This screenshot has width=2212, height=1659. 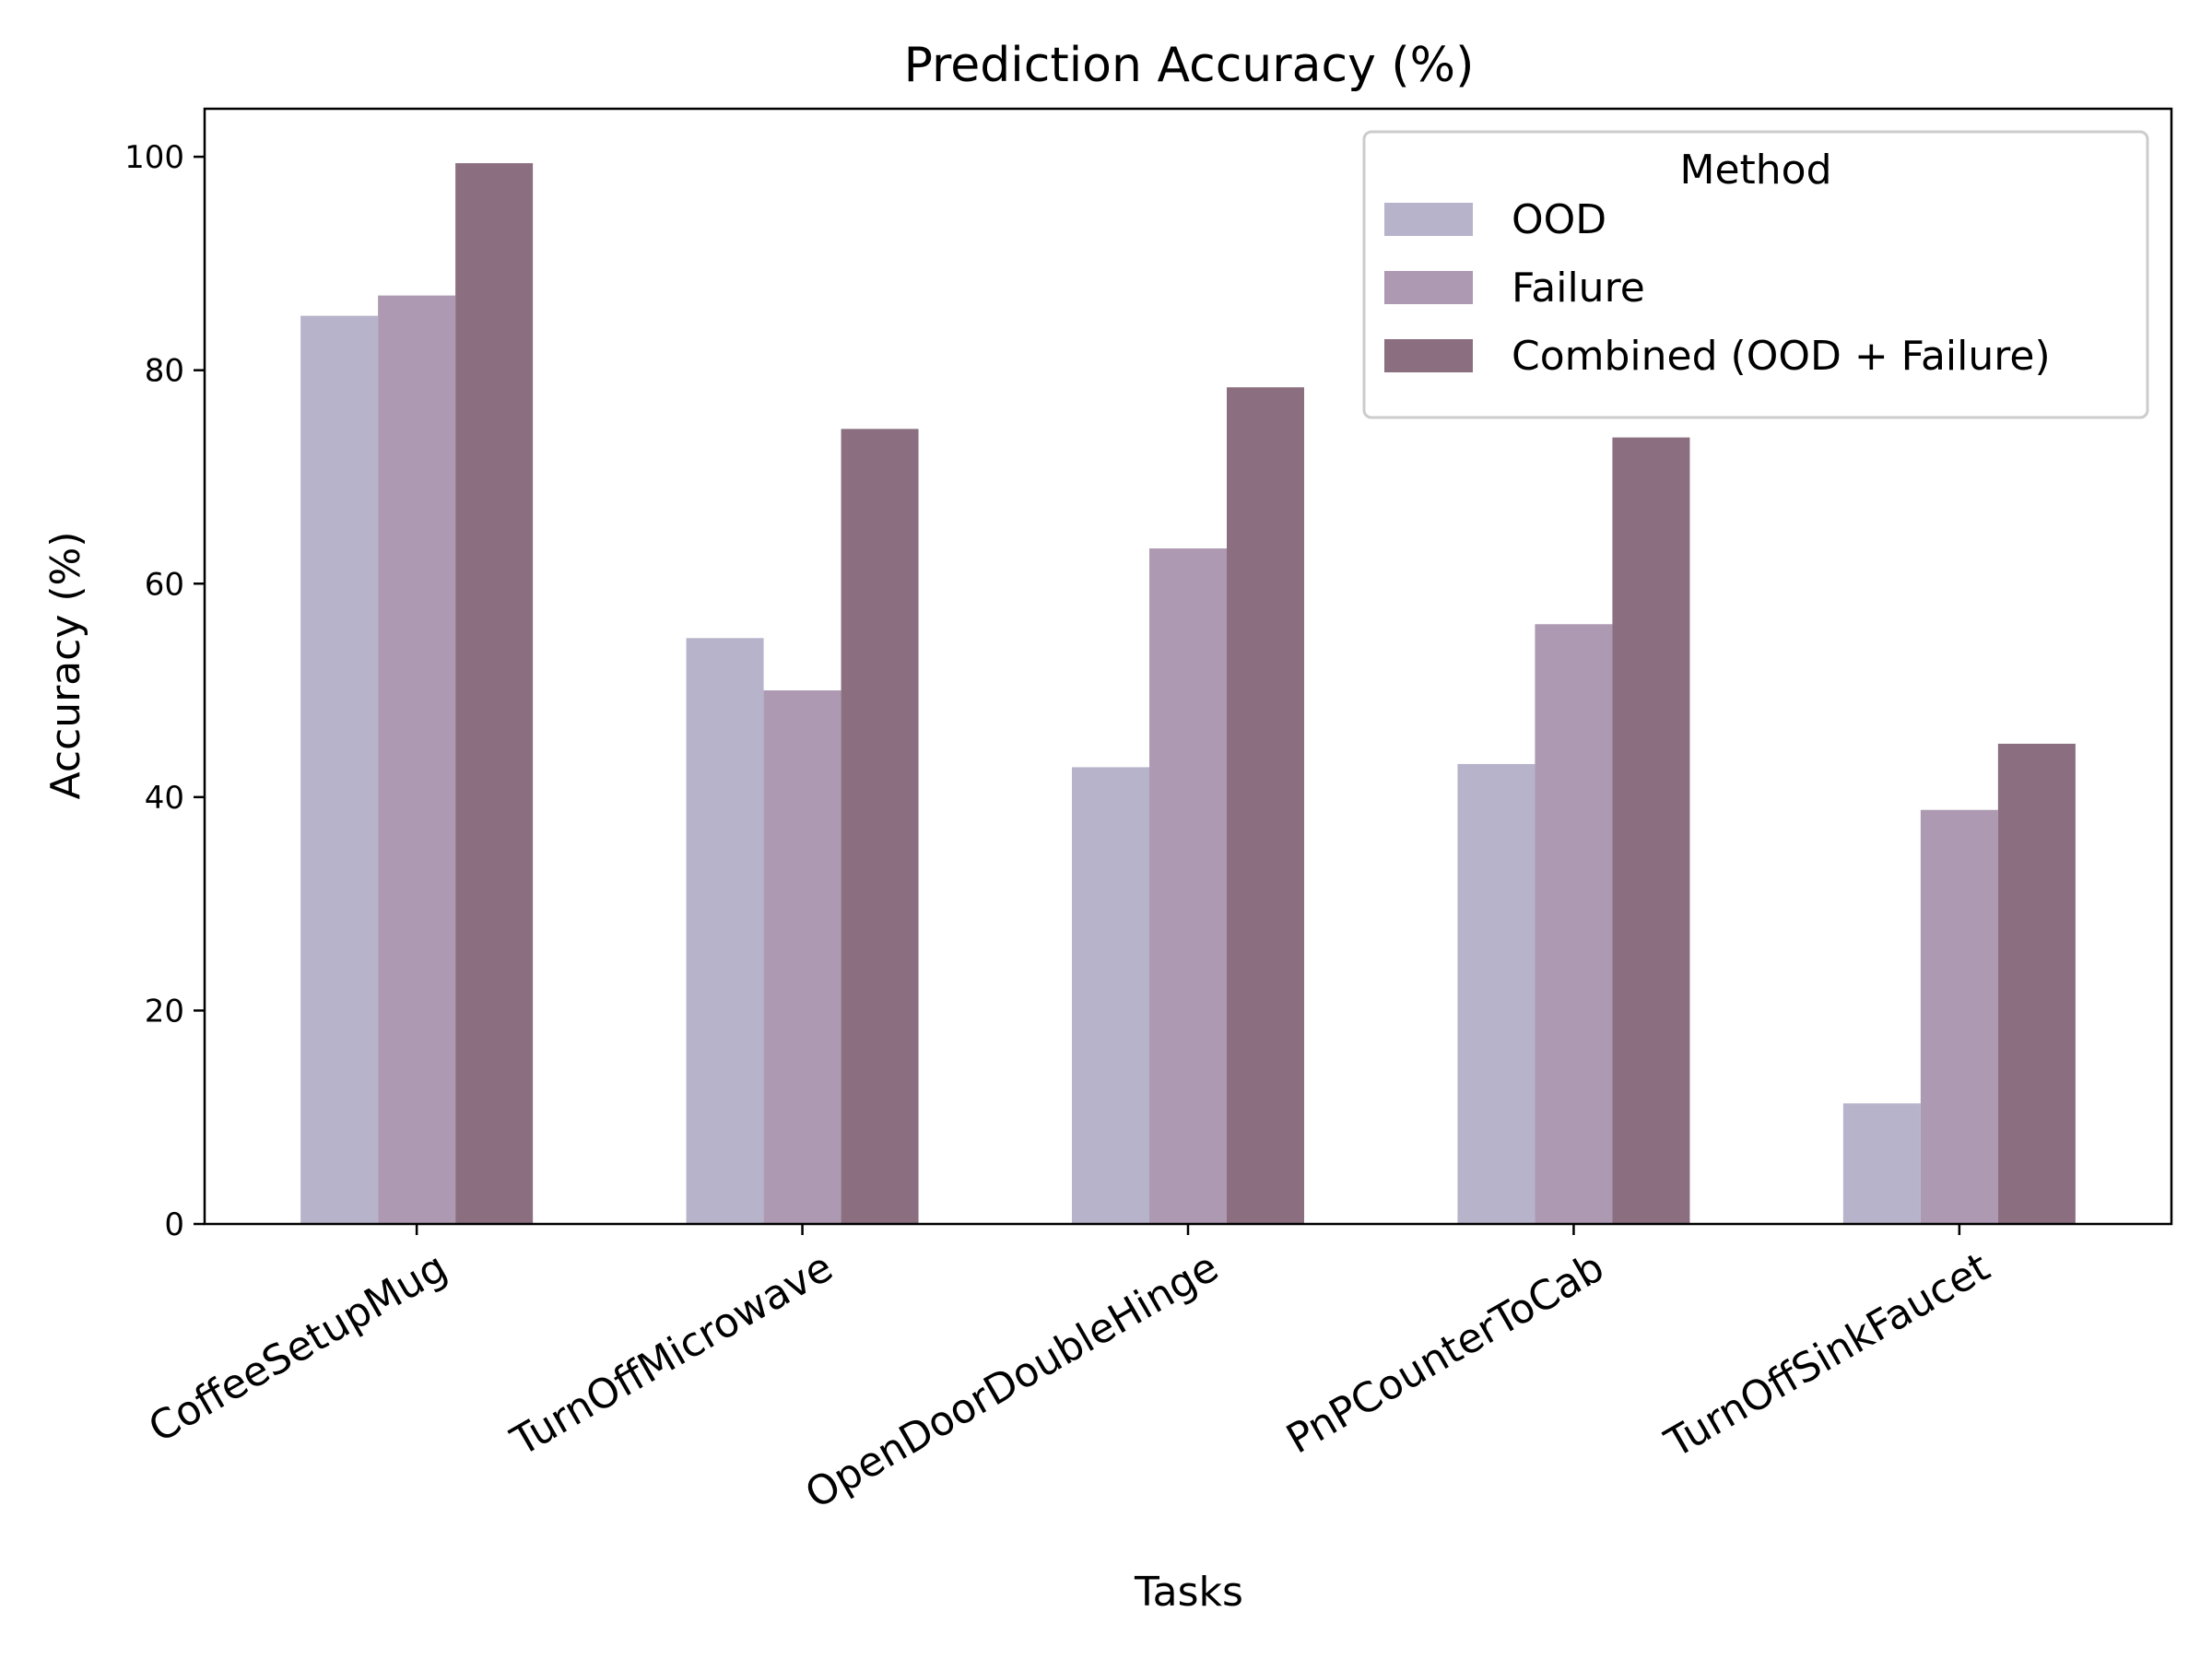 I want to click on legend-label: OOD, so click(x=1559, y=219).